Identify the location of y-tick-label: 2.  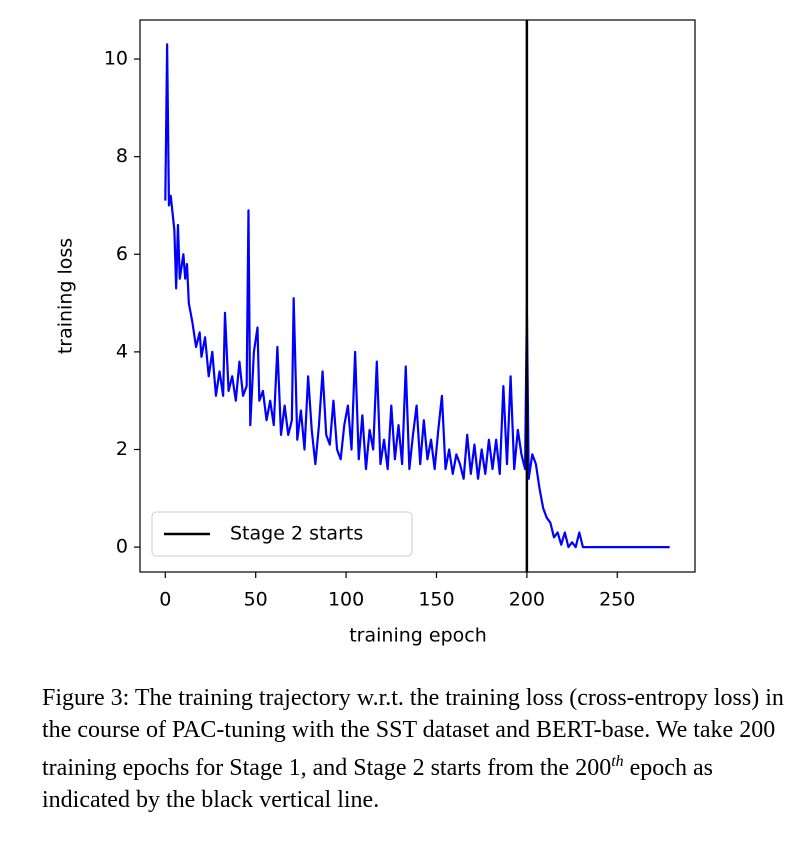
(122, 449).